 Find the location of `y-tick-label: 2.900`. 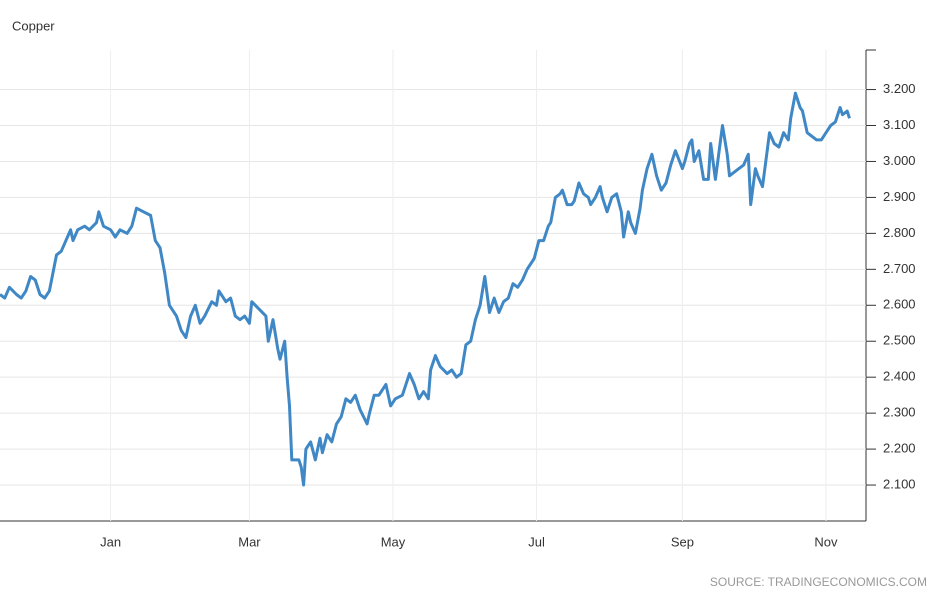

y-tick-label: 2.900 is located at coordinates (899, 196).